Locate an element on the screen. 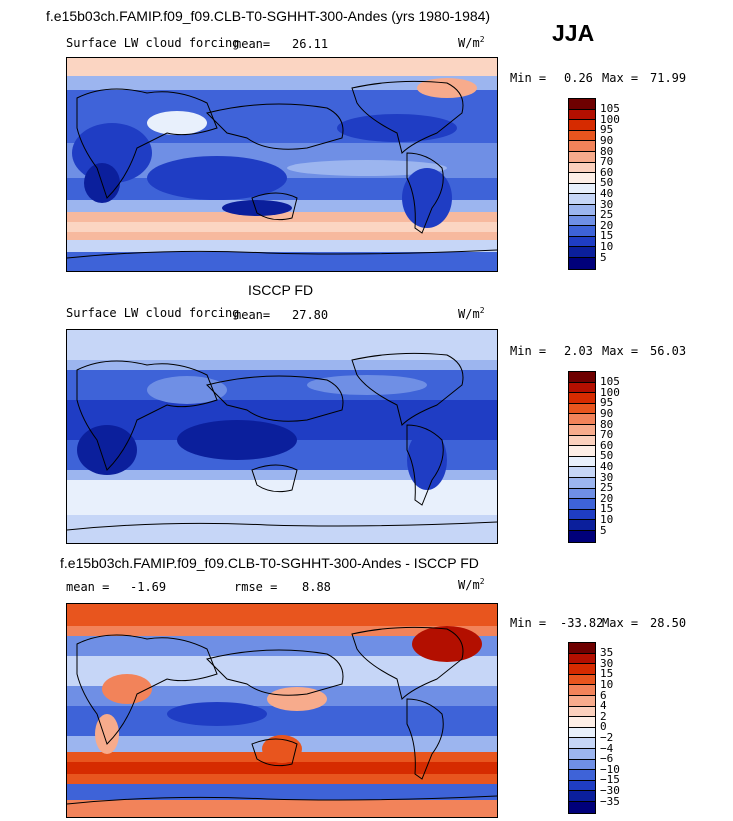 The image size is (733, 821). panel1-units-exp: 2 is located at coordinates (482, 39).